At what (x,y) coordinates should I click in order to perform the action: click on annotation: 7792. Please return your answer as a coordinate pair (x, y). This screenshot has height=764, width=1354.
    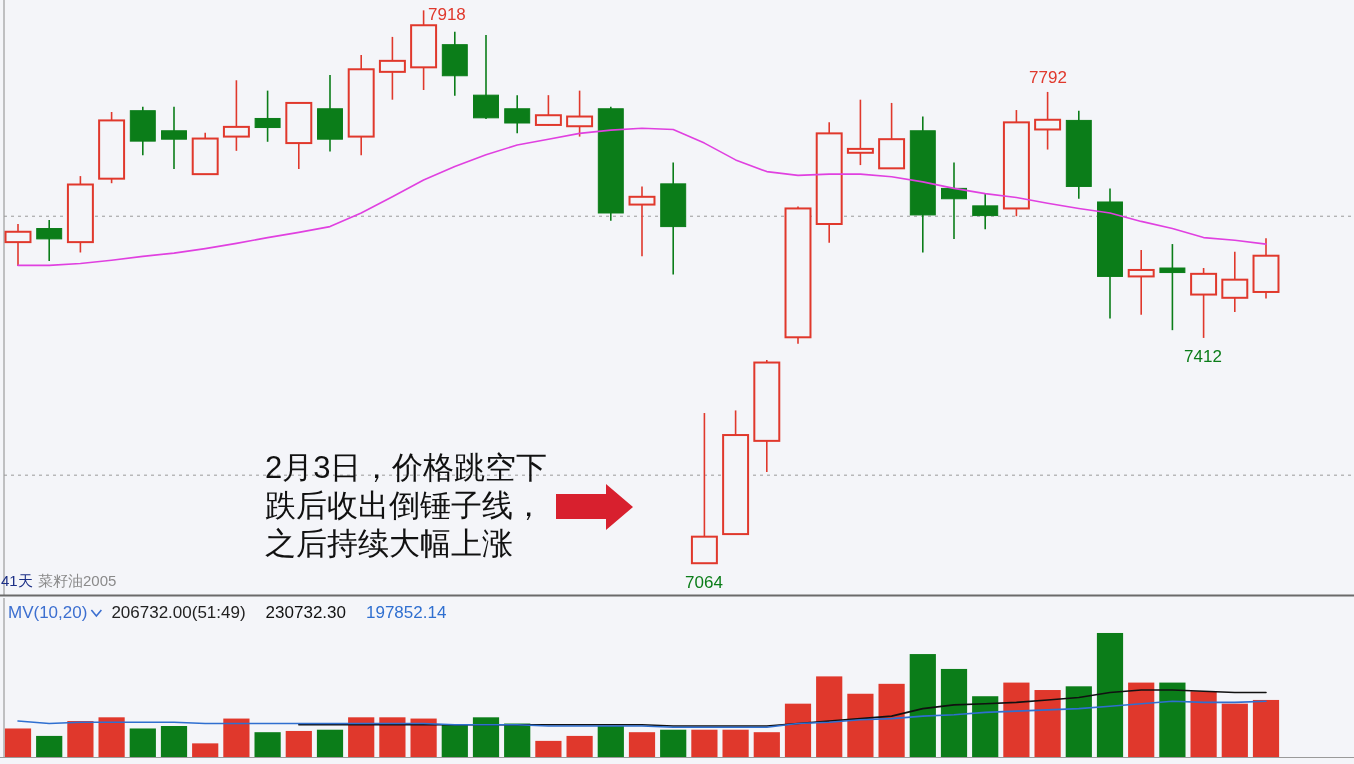
    Looking at the image, I should click on (1048, 77).